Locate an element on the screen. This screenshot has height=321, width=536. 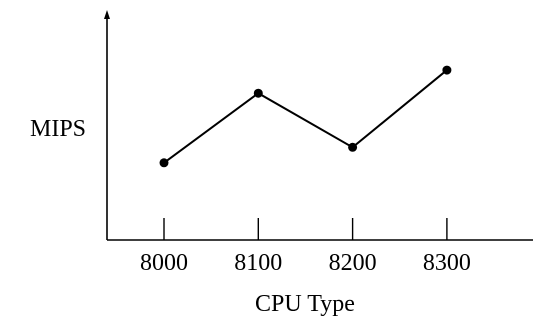
x-tick-labels: 8000 8100 8200 8300 is located at coordinates (305, 263).